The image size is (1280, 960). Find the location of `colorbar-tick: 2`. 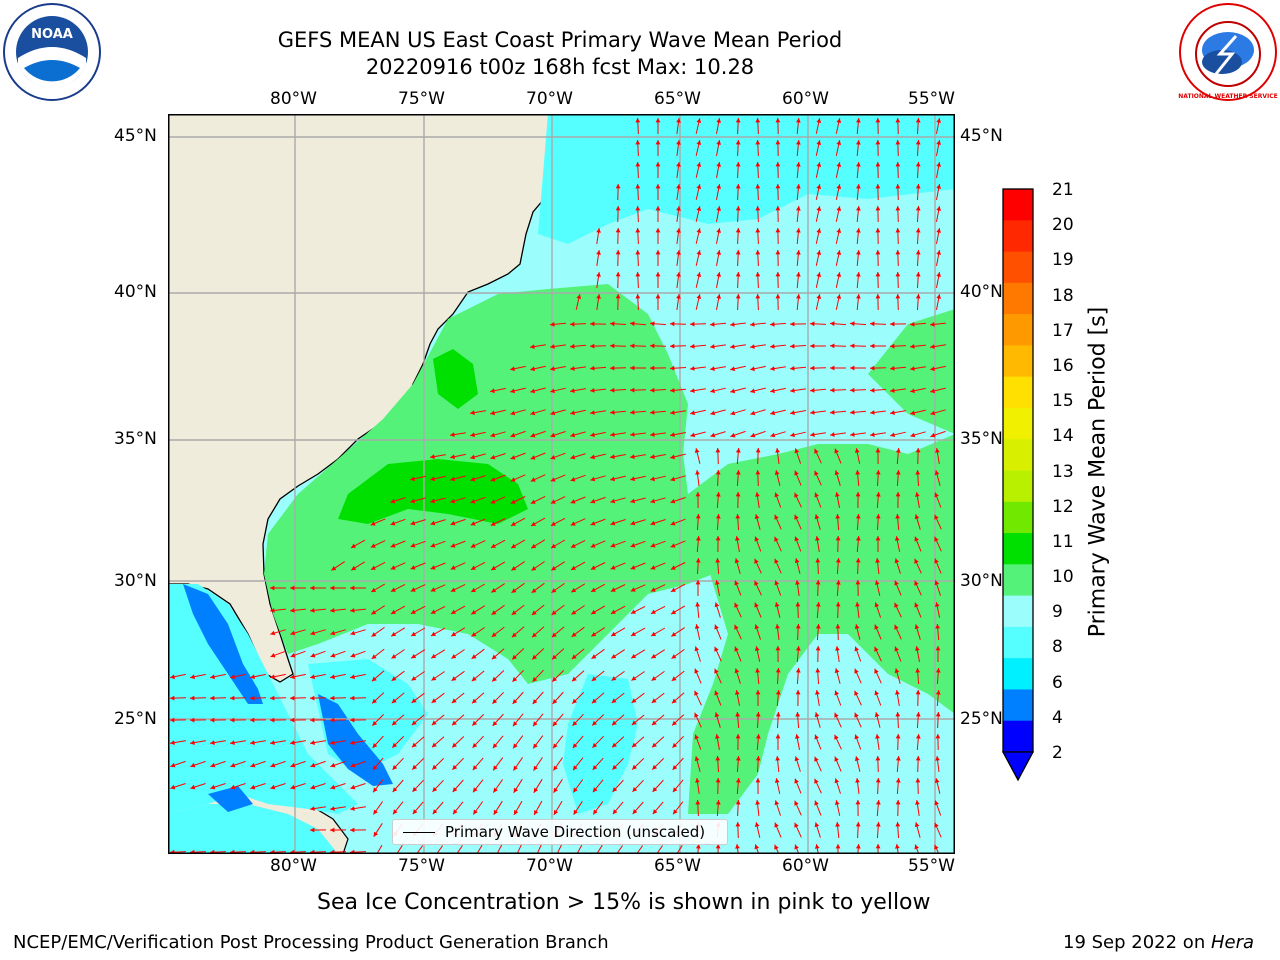

colorbar-tick: 2 is located at coordinates (1057, 753).